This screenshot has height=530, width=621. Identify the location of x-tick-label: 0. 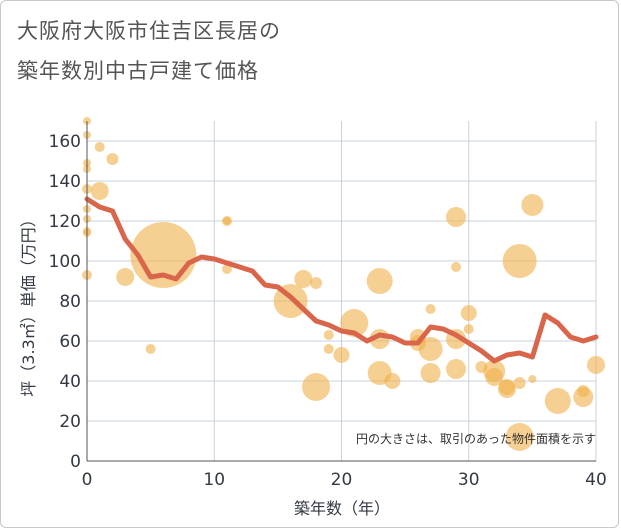
(87, 480).